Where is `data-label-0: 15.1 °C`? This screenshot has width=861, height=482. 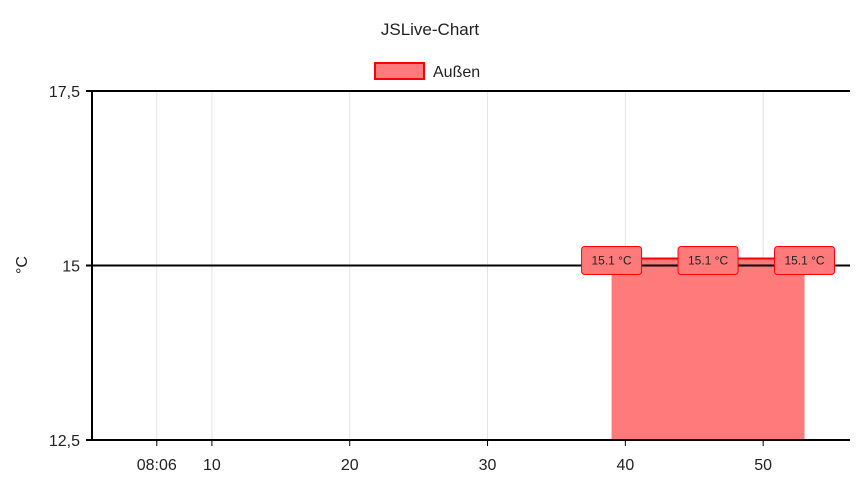 data-label-0: 15.1 °C is located at coordinates (612, 261).